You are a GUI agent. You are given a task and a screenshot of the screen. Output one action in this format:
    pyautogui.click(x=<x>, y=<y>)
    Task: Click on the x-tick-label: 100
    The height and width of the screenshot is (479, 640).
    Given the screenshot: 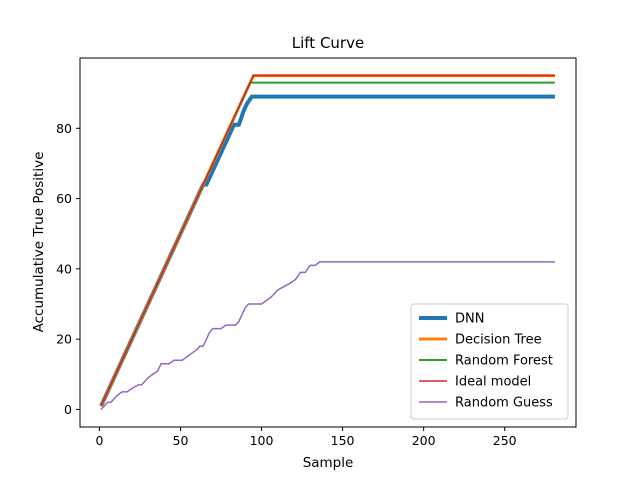 What is the action you would take?
    pyautogui.click(x=262, y=440)
    